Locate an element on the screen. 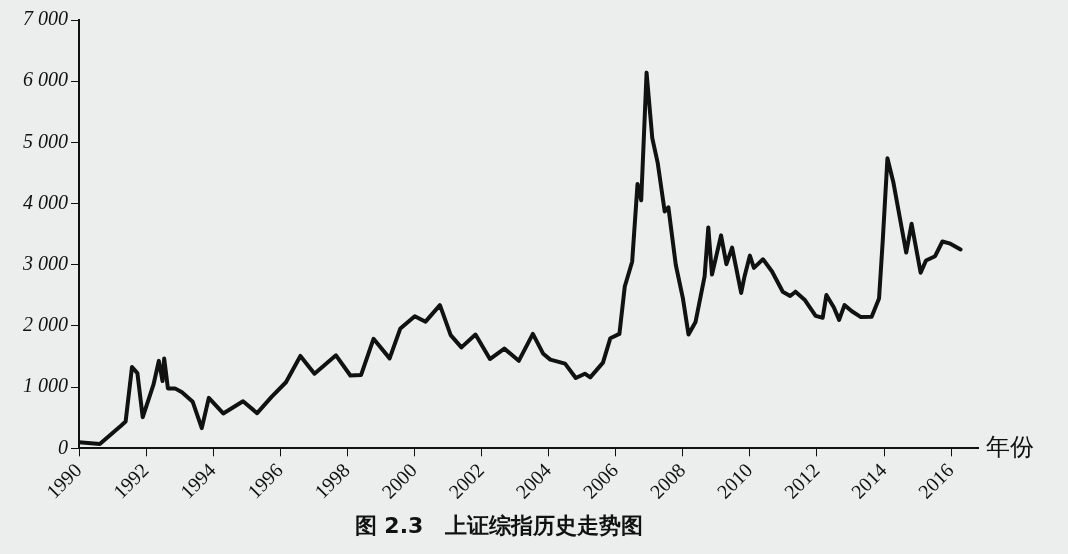 Image resolution: width=1068 pixels, height=554 pixels. x-tick-label: 1998 is located at coordinates (332, 480).